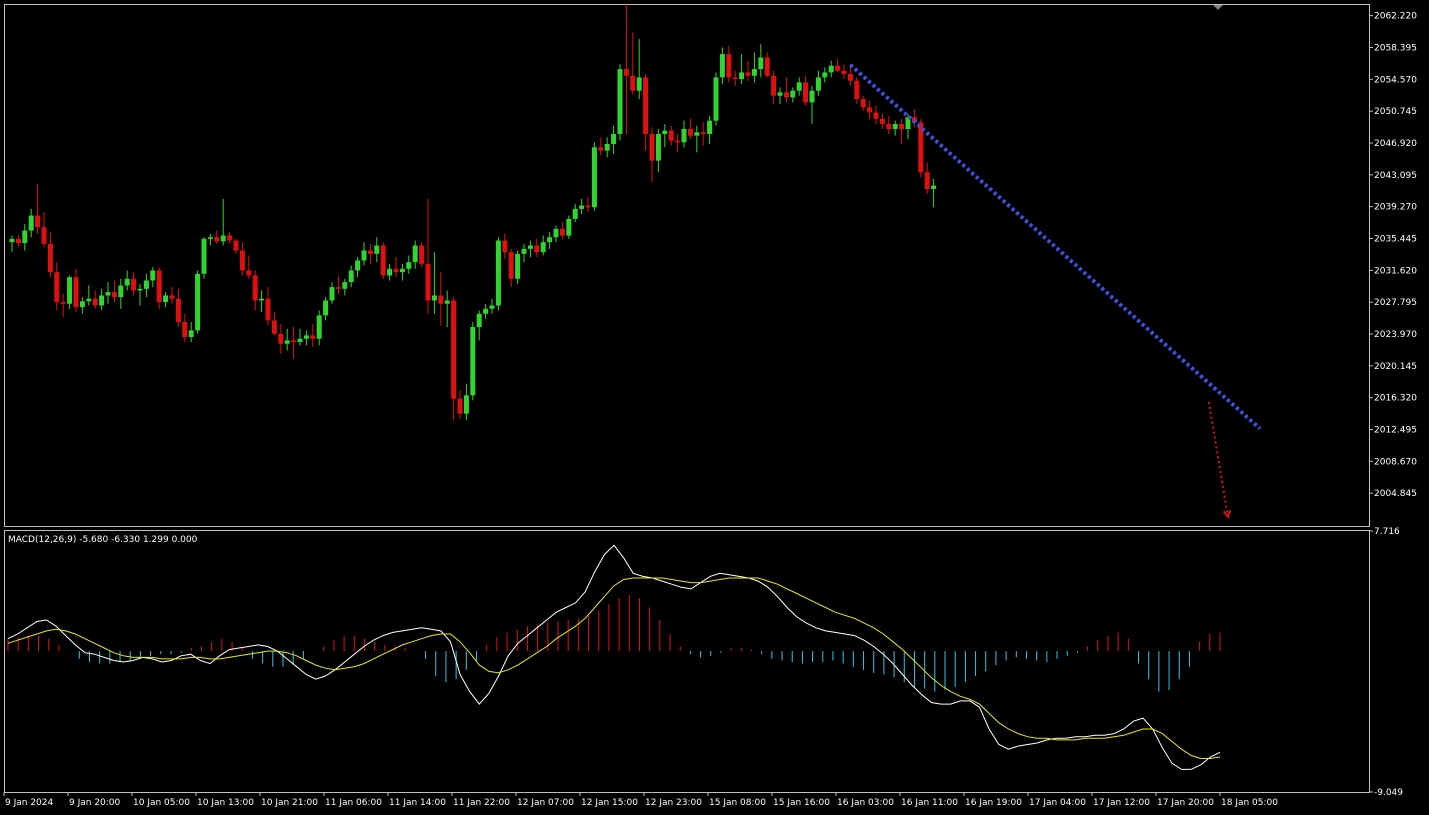 This screenshot has height=815, width=1429. Describe the element at coordinates (1395, 335) in the screenshot. I see `price-tick-label: 2023.970` at that location.